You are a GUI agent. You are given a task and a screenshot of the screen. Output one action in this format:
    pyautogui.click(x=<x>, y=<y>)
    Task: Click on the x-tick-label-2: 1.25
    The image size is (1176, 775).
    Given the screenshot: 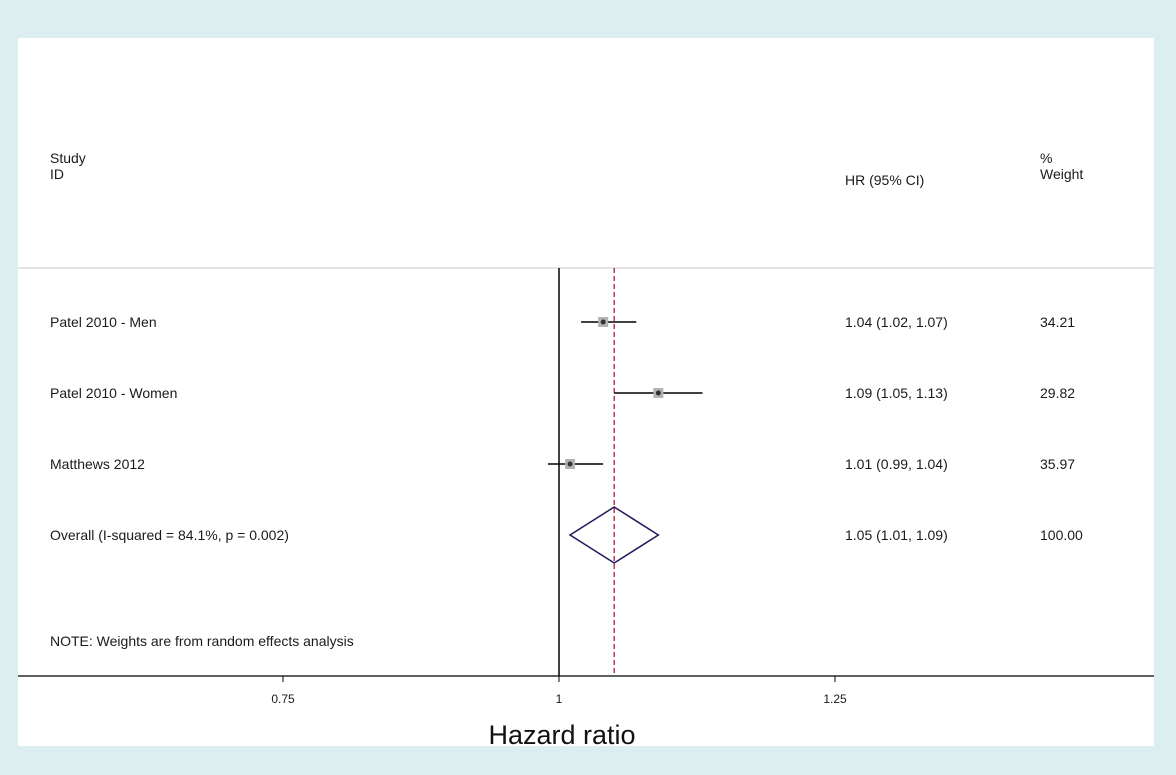 What is the action you would take?
    pyautogui.click(x=835, y=699)
    